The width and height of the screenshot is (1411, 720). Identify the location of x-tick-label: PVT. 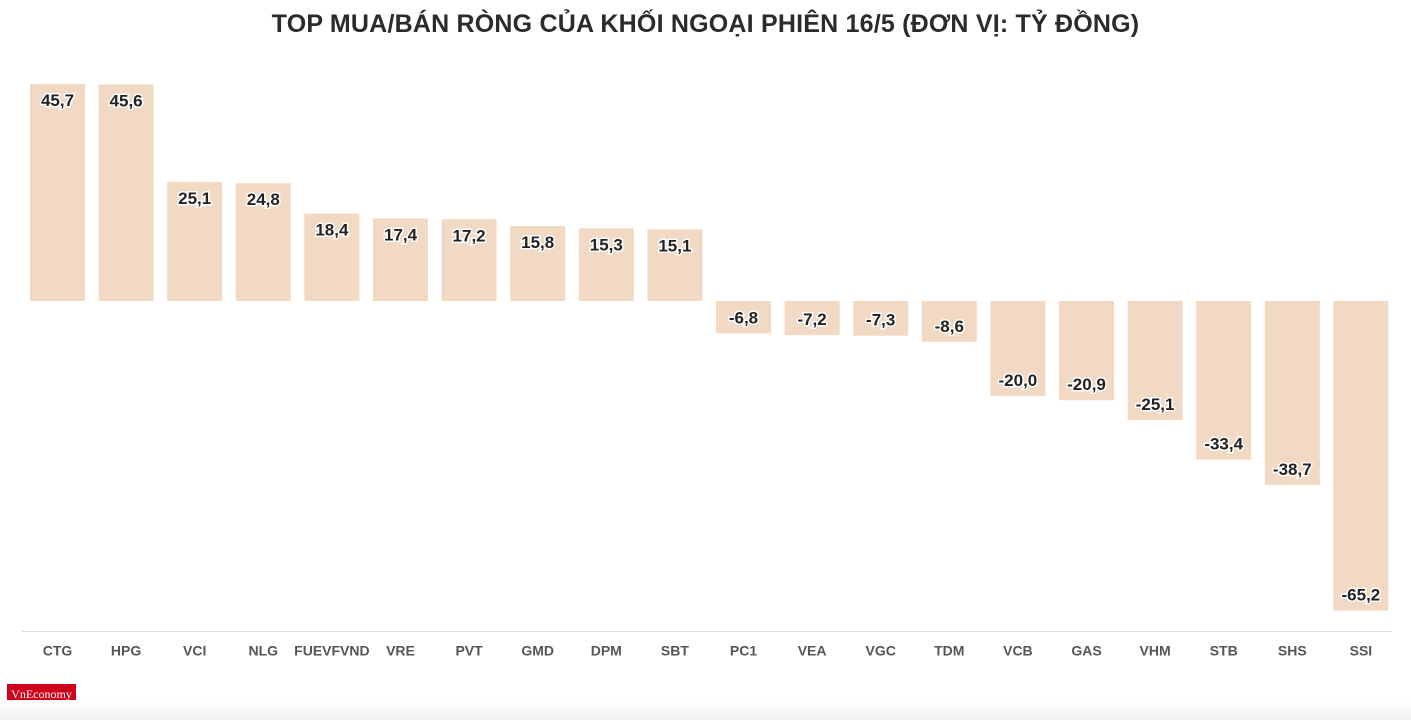
(469, 650).